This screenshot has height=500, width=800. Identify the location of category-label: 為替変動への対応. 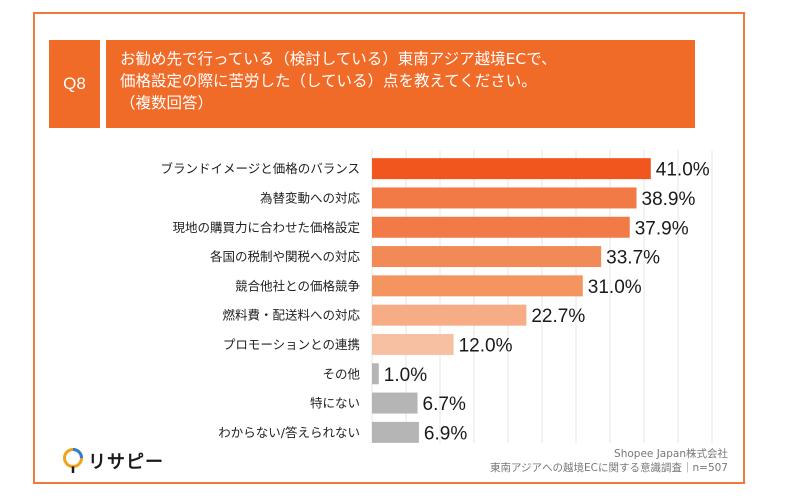
(310, 197).